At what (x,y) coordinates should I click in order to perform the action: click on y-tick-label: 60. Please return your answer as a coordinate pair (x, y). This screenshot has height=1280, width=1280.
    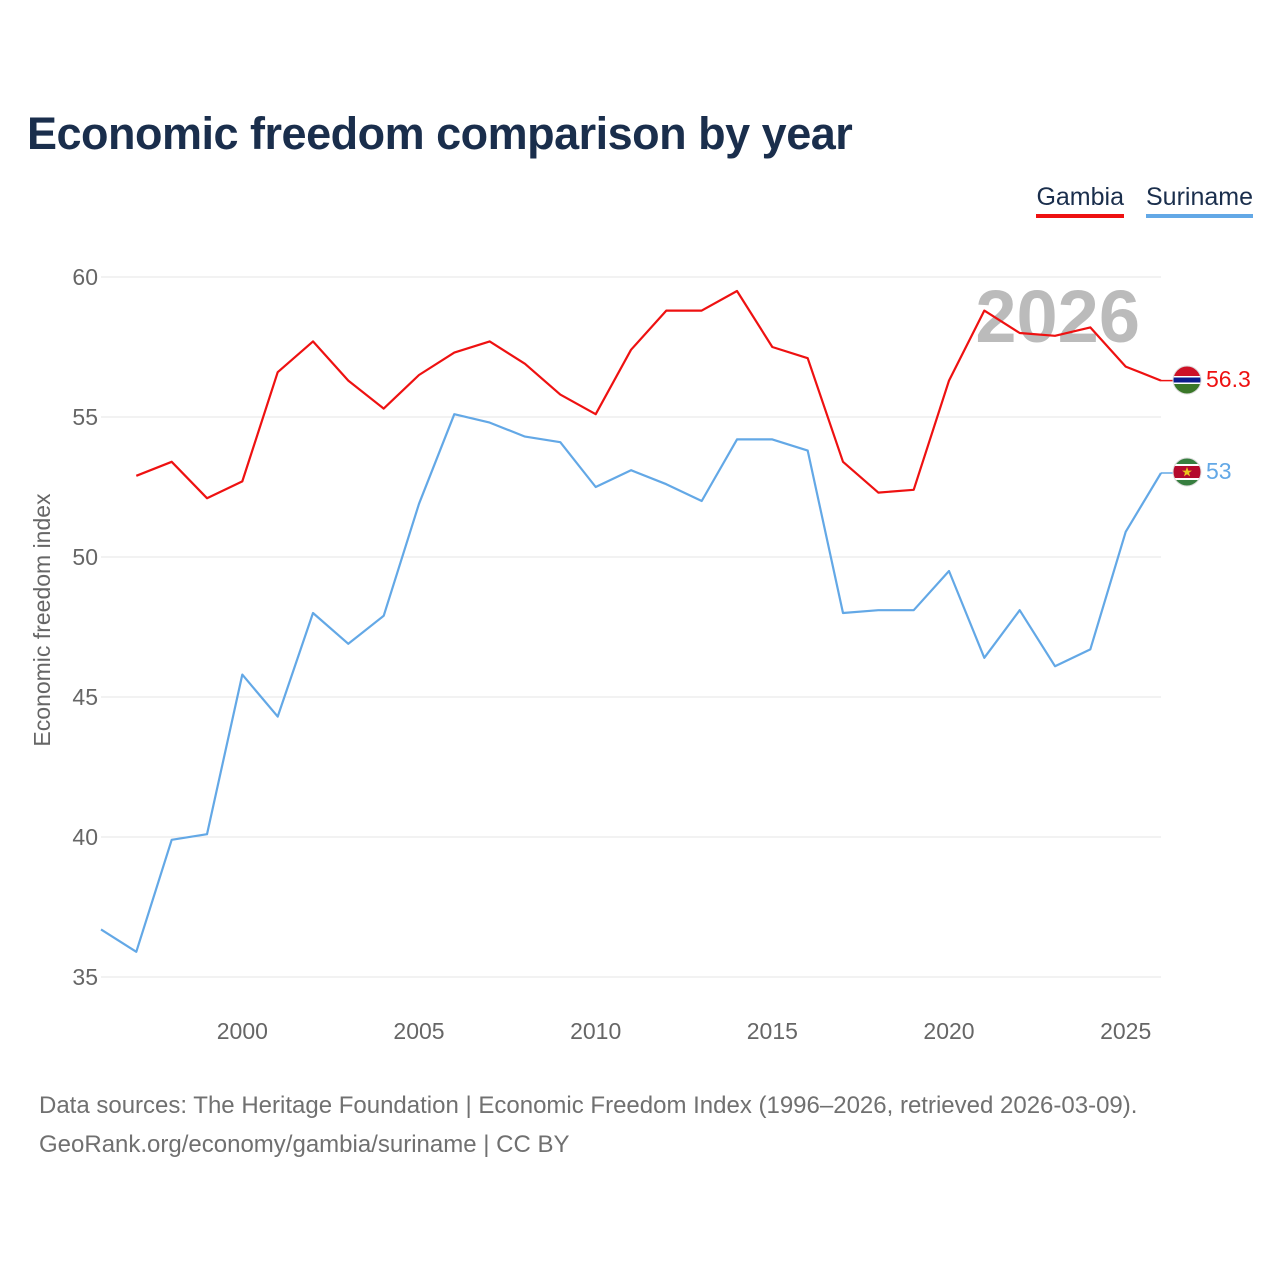
    Looking at the image, I should click on (85, 277).